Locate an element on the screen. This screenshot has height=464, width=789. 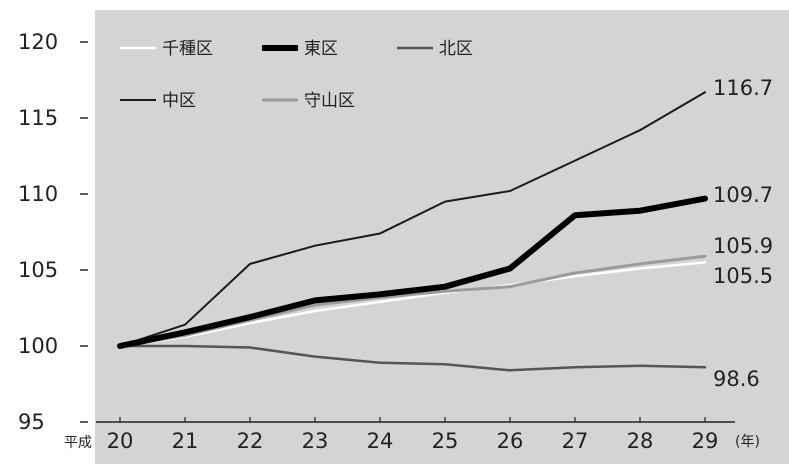
end-value-label-3: 116.7 is located at coordinates (743, 88).